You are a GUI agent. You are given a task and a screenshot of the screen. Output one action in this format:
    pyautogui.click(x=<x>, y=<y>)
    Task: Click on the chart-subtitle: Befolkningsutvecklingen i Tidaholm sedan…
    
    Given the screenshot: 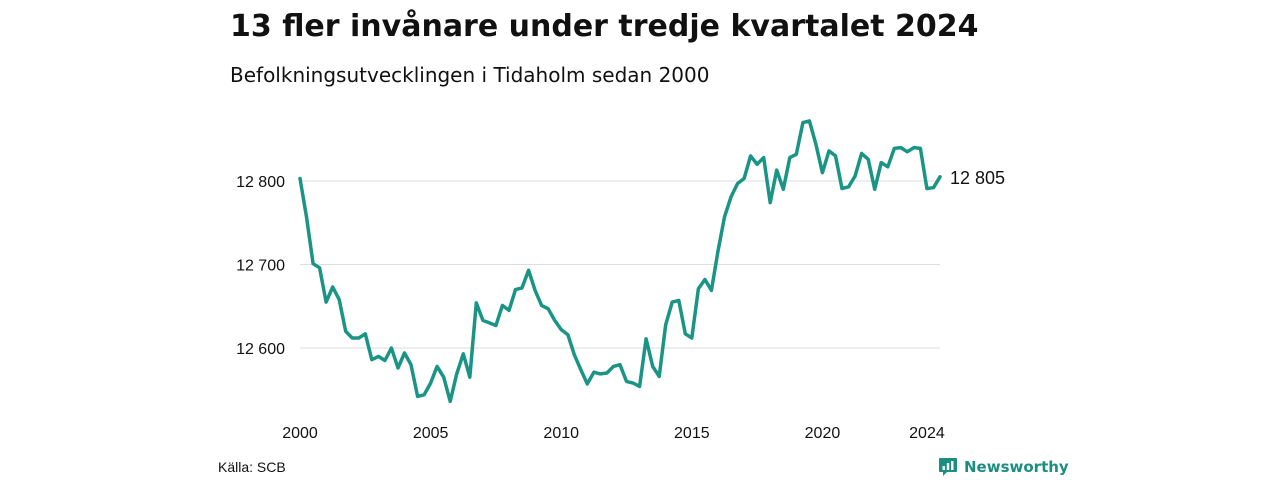 What is the action you would take?
    pyautogui.click(x=470, y=75)
    